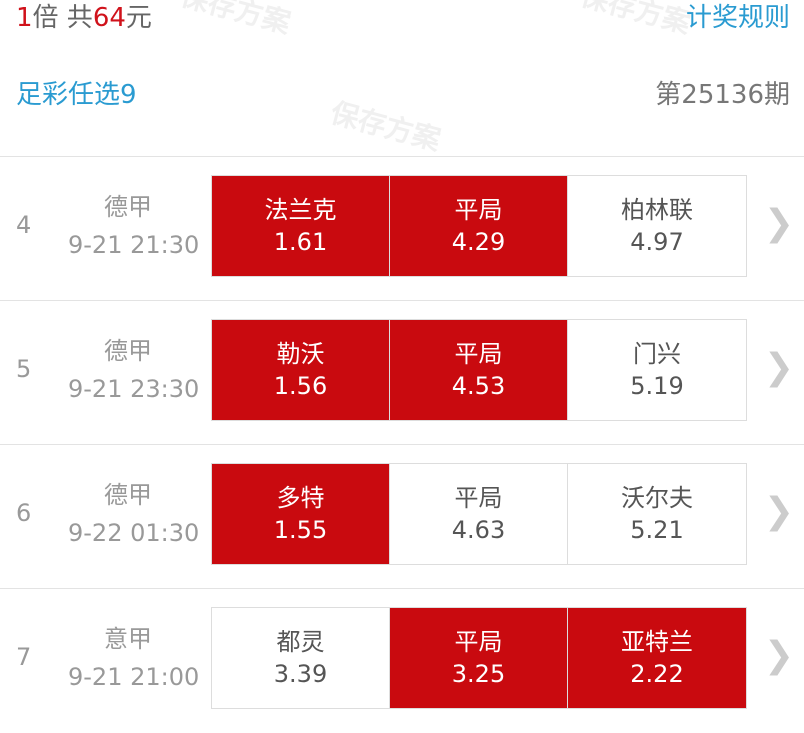 The width and height of the screenshot is (804, 733). I want to click on match-number: 7, so click(24, 657).